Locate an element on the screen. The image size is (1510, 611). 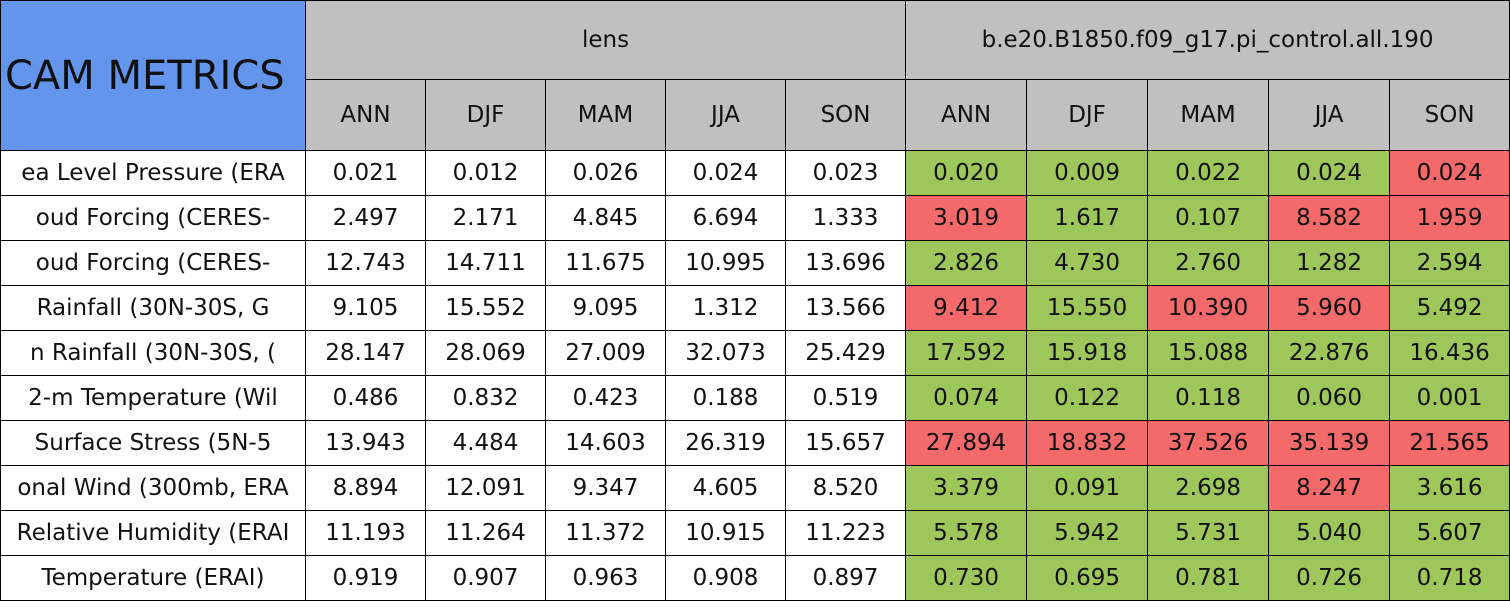
row-label: oud Forcing (CERES- is located at coordinates (153, 263).